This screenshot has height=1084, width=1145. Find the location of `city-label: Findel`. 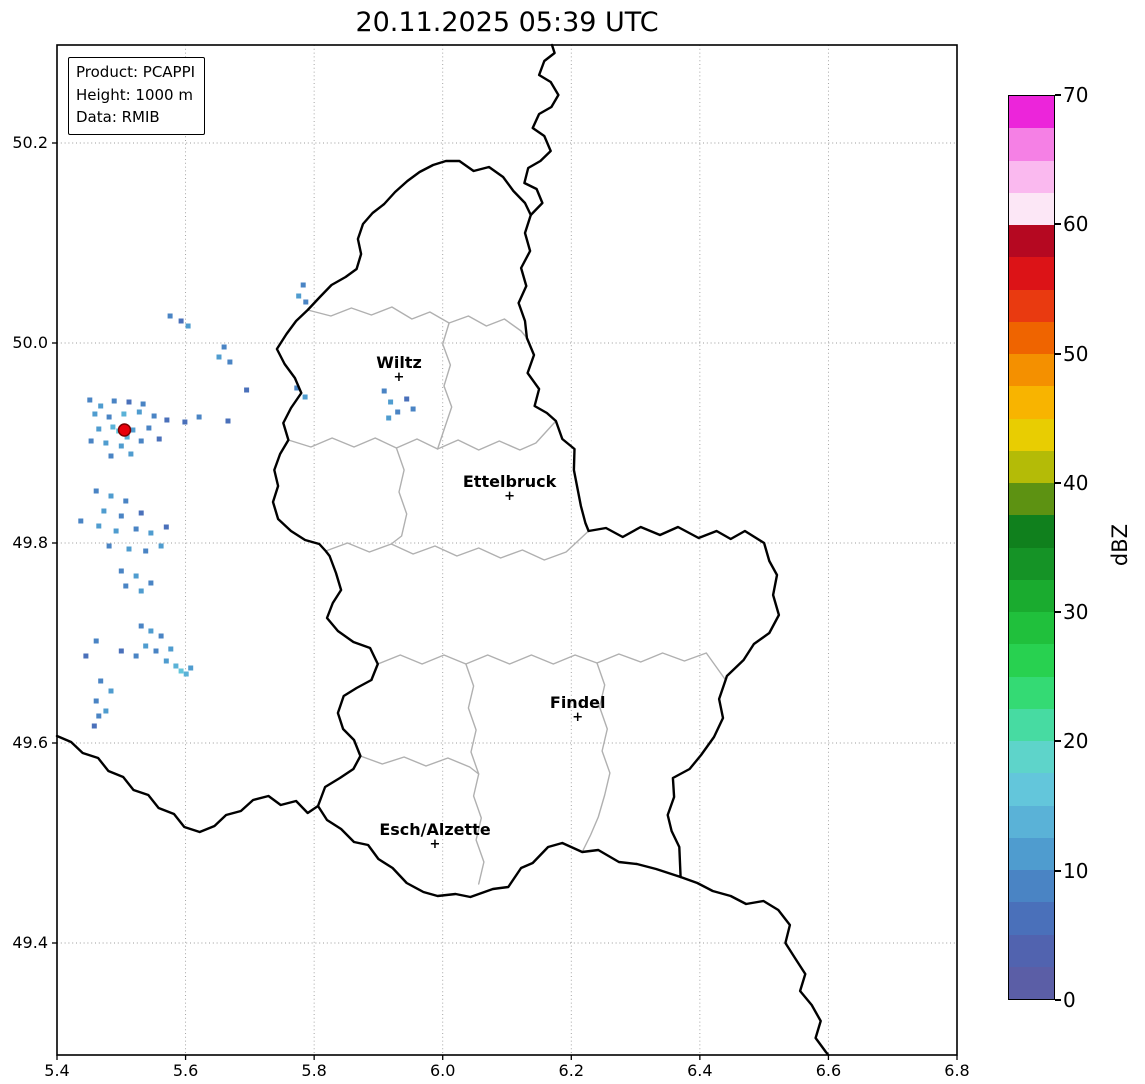

city-label: Findel is located at coordinates (578, 702).